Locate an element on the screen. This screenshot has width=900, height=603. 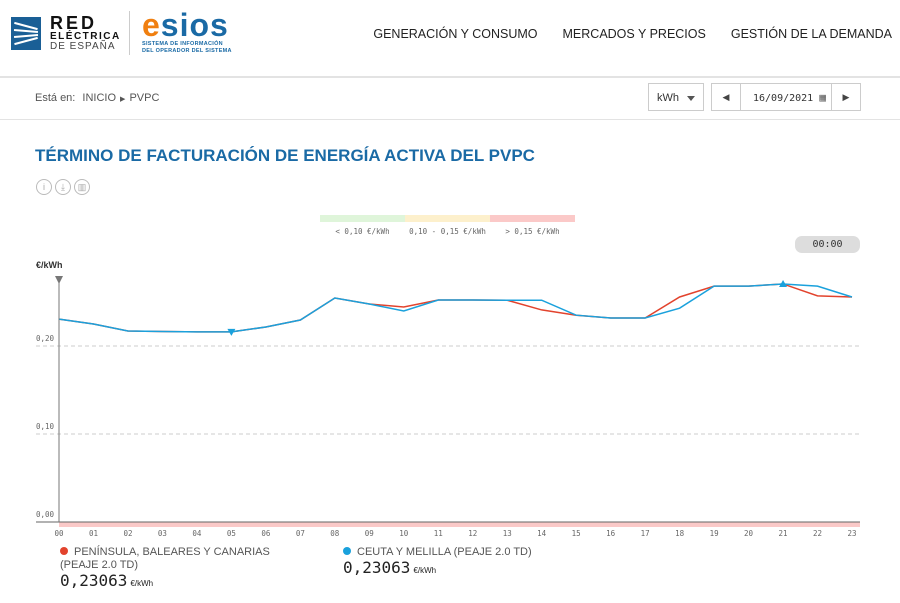
legend-mid: 0,10 - 0,15 €/kWh is located at coordinates (447, 225).